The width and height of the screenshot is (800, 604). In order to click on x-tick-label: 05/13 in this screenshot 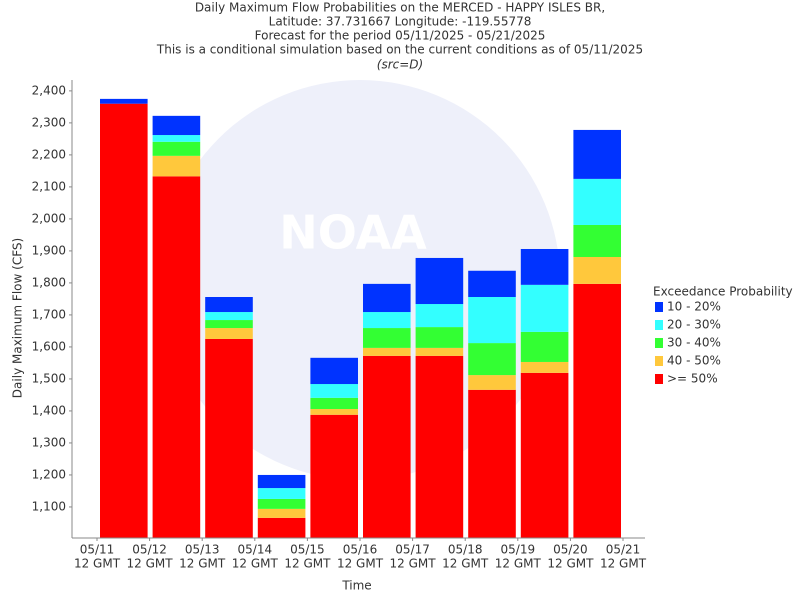, I will do `click(202, 550)`.